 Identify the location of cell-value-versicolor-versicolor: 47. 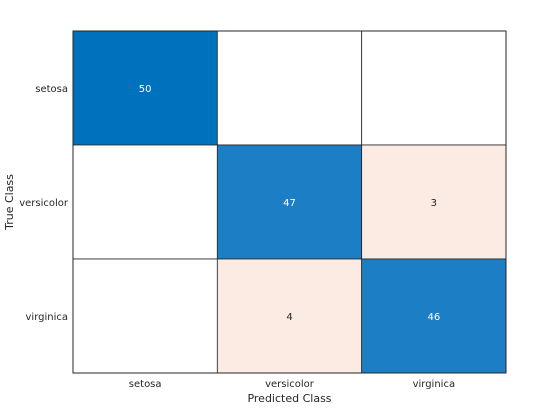
(289, 203).